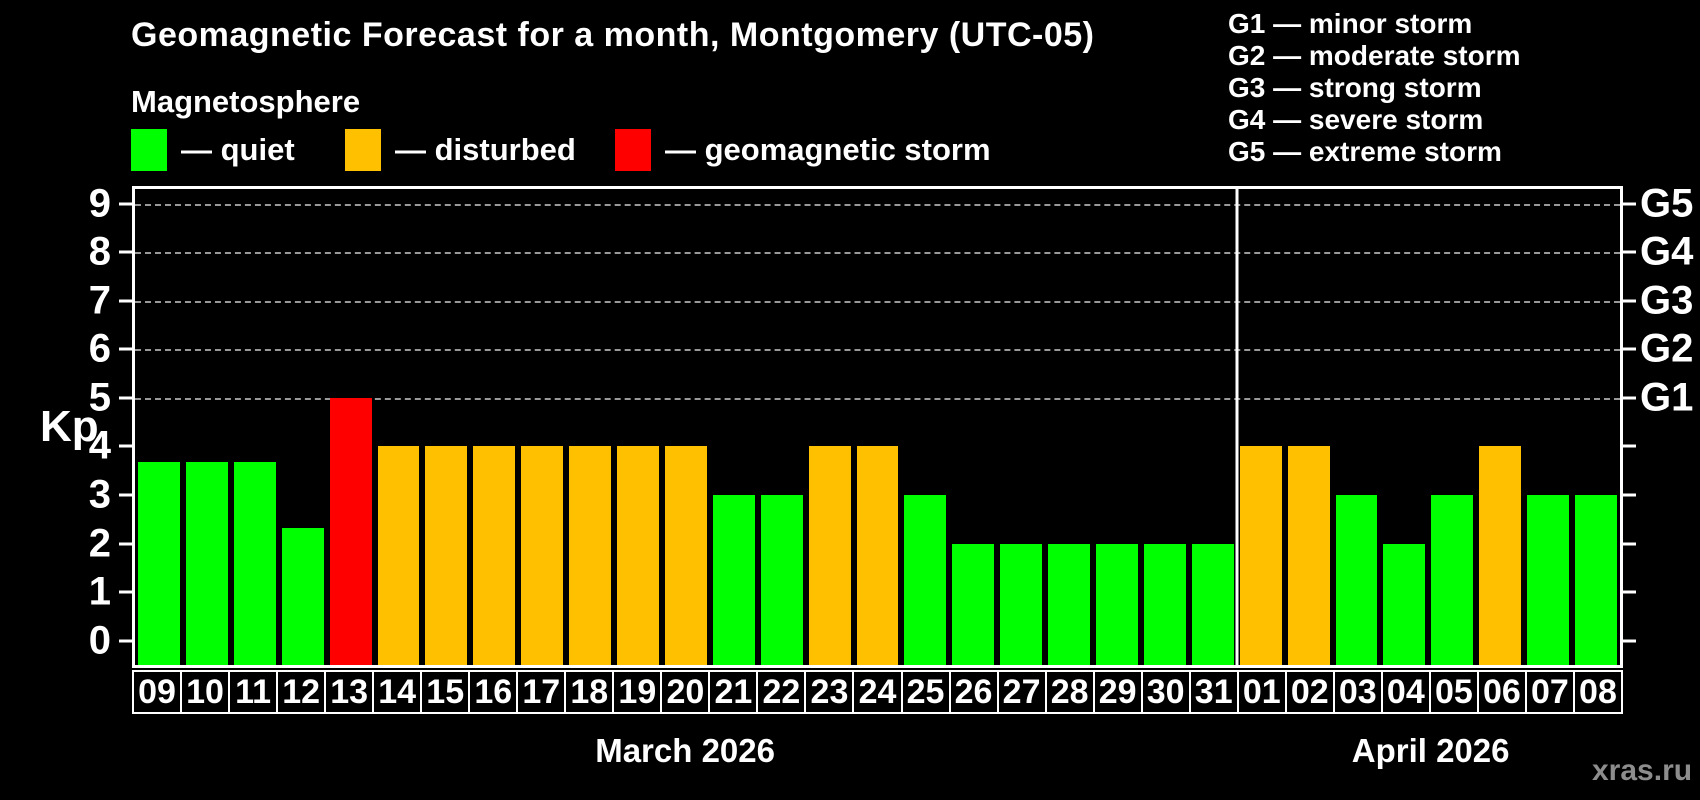 This screenshot has width=1700, height=800. What do you see at coordinates (69, 426) in the screenshot?
I see `y-axis-title: Kp` at bounding box center [69, 426].